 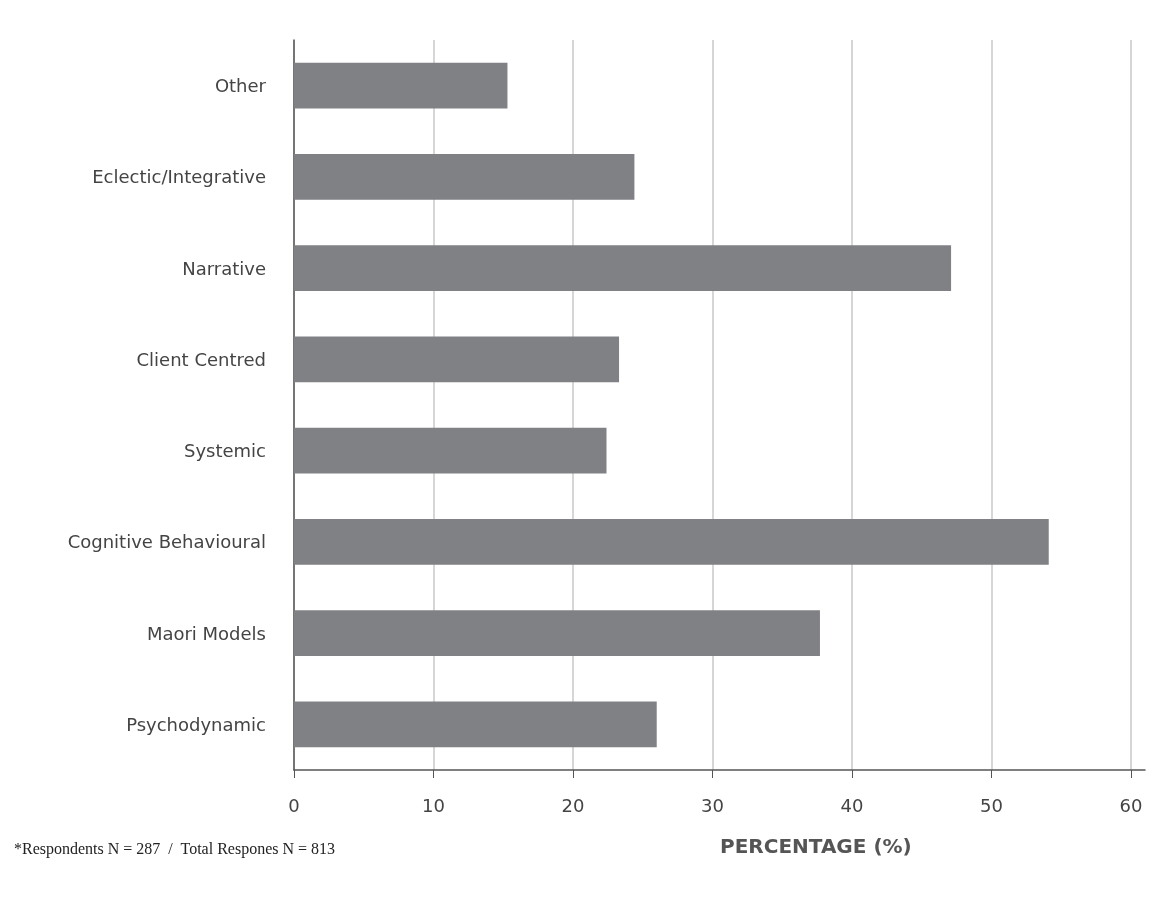 What do you see at coordinates (206, 633) in the screenshot?
I see `y-tick-label: Maori Models` at bounding box center [206, 633].